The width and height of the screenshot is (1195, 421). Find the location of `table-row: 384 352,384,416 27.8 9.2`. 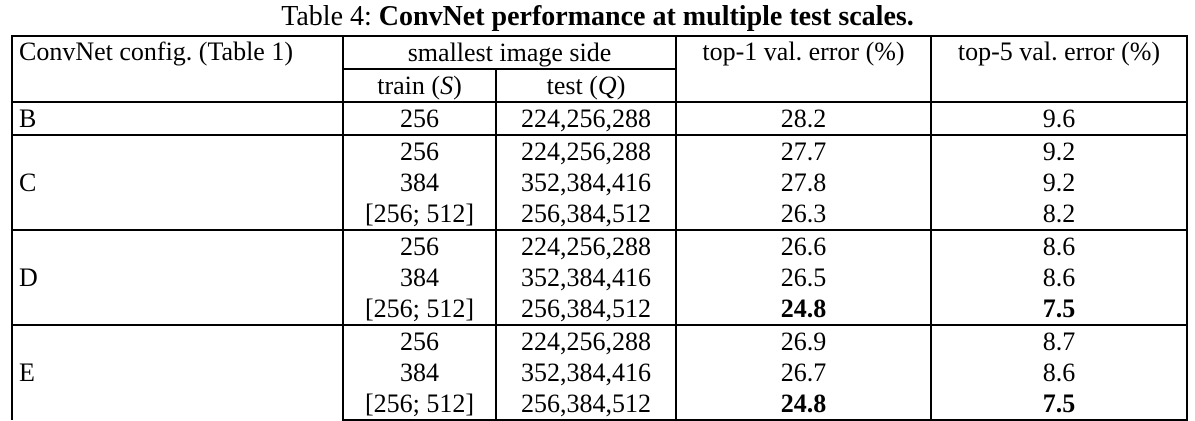

table-row: 384 352,384,416 27.8 9.2 is located at coordinates (600, 182).